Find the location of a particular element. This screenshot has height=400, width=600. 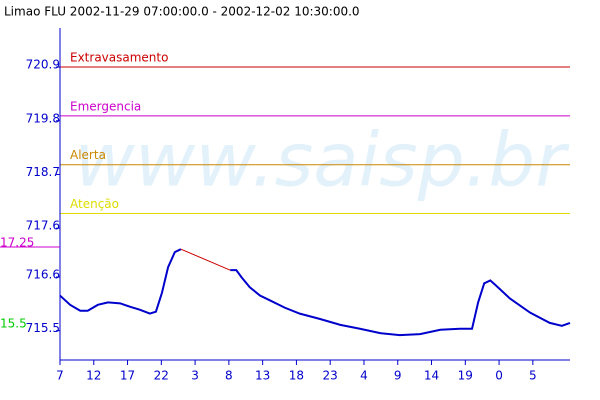

x-tick-label: 8 is located at coordinates (229, 376).